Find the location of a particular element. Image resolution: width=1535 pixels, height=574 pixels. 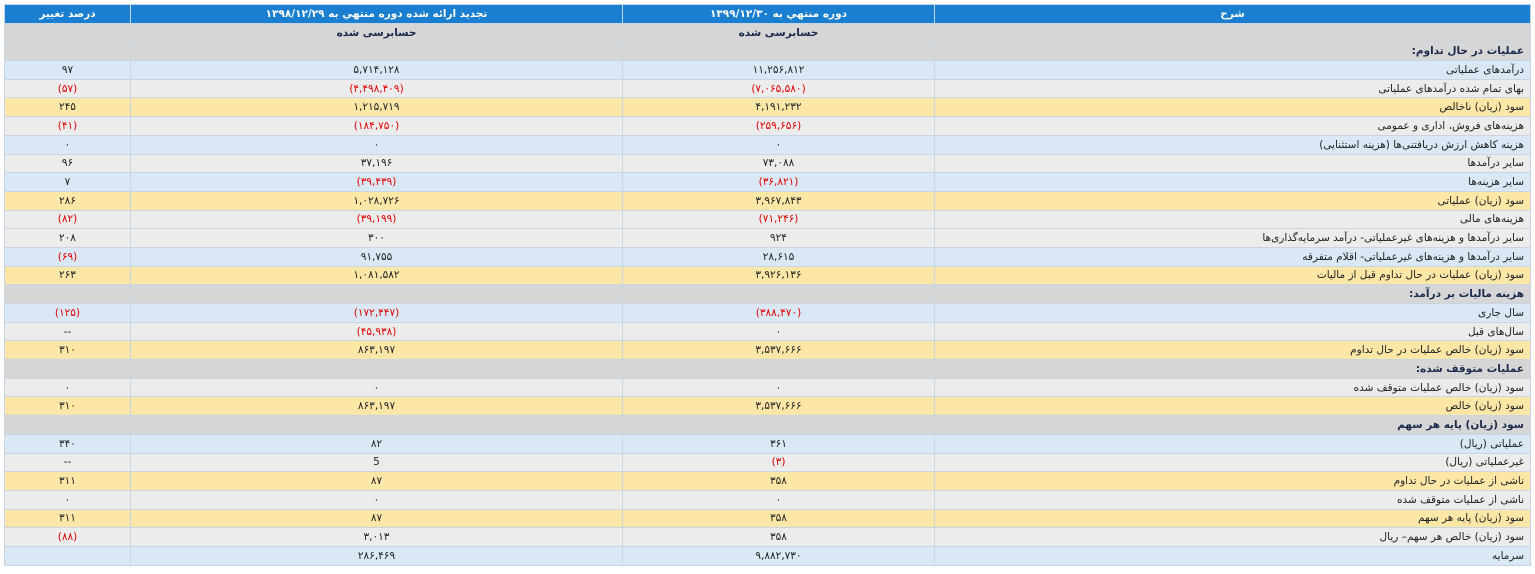

row-current-value: ۹۲۴ is located at coordinates (778, 238).